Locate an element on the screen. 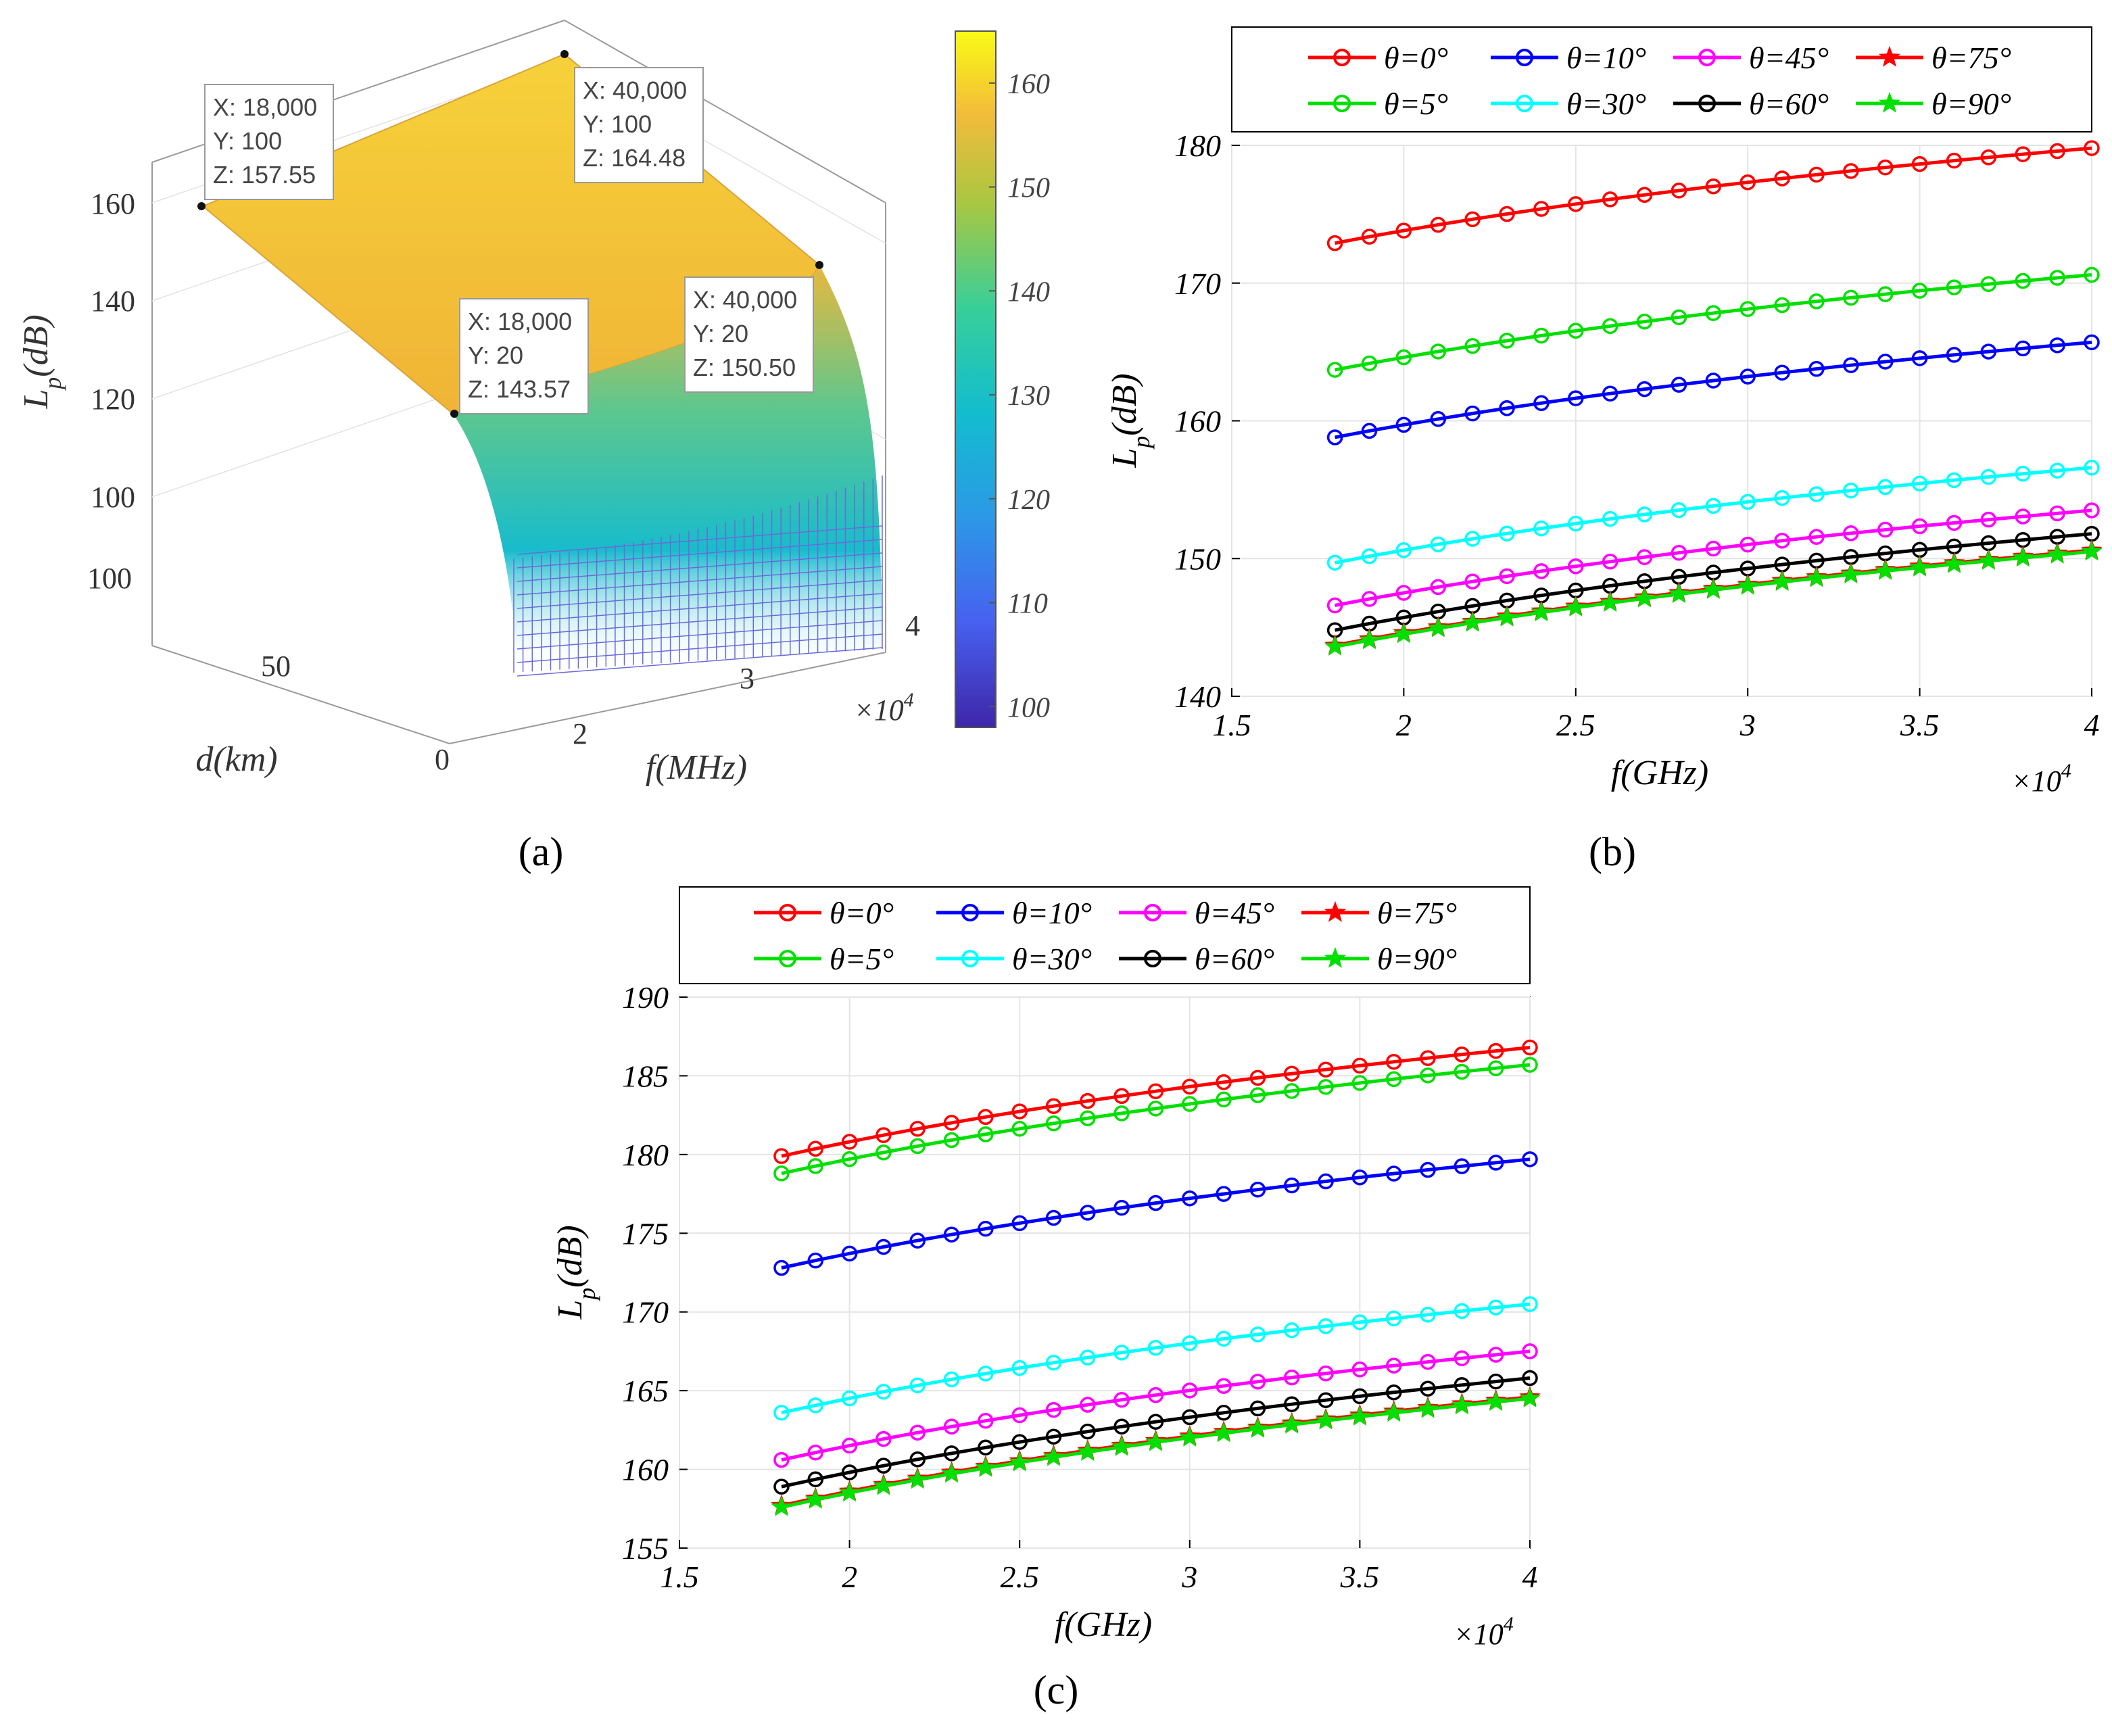 Image resolution: width=2112 pixels, height=1736 pixels. legend-item: θ=60° is located at coordinates (1196, 959).